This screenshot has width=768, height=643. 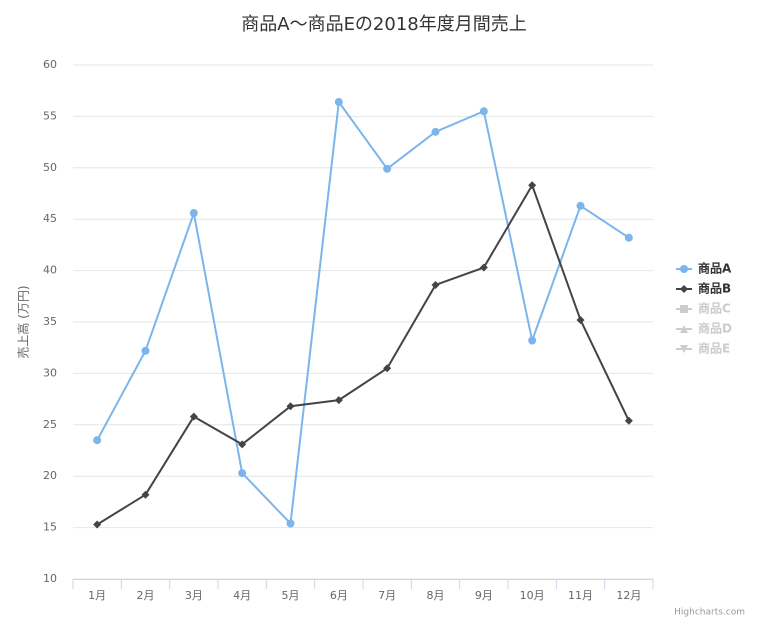 What do you see at coordinates (714, 288) in the screenshot?
I see `legend-label: 商品B` at bounding box center [714, 288].